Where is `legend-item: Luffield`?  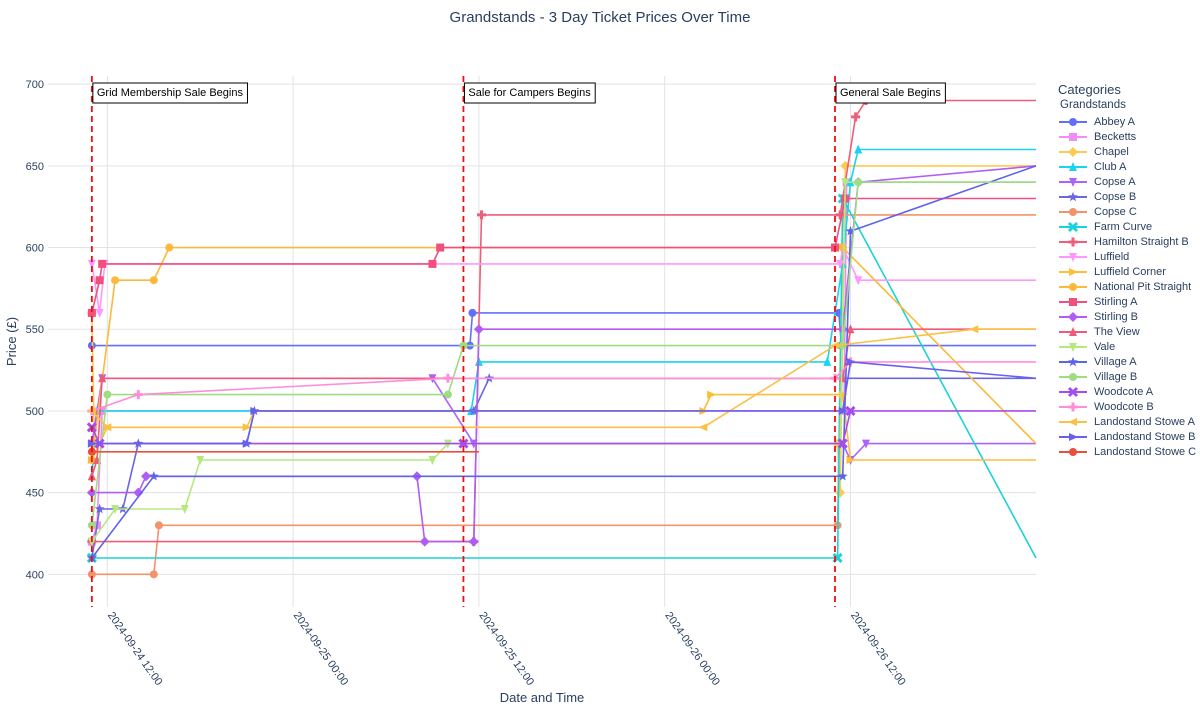 legend-item: Luffield is located at coordinates (1127, 256).